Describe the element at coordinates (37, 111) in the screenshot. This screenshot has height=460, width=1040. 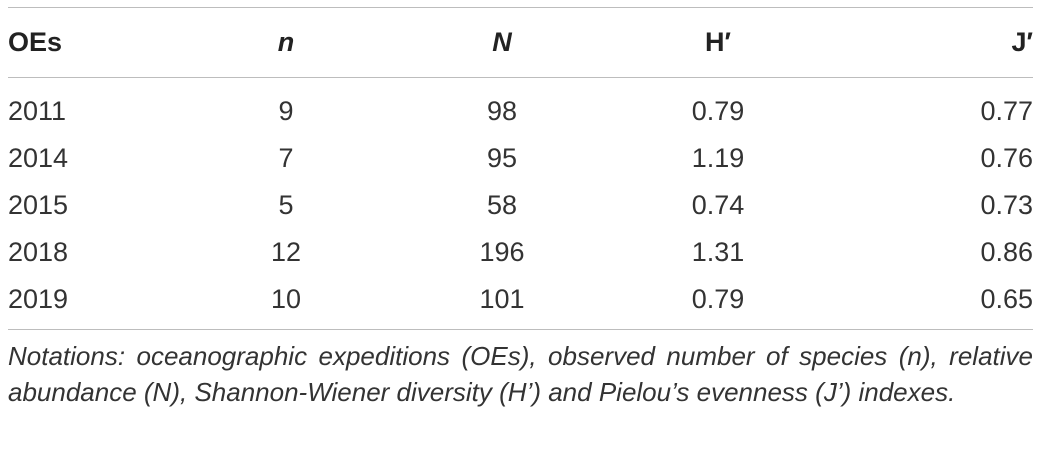
I see `cell-oes: 2011` at that location.